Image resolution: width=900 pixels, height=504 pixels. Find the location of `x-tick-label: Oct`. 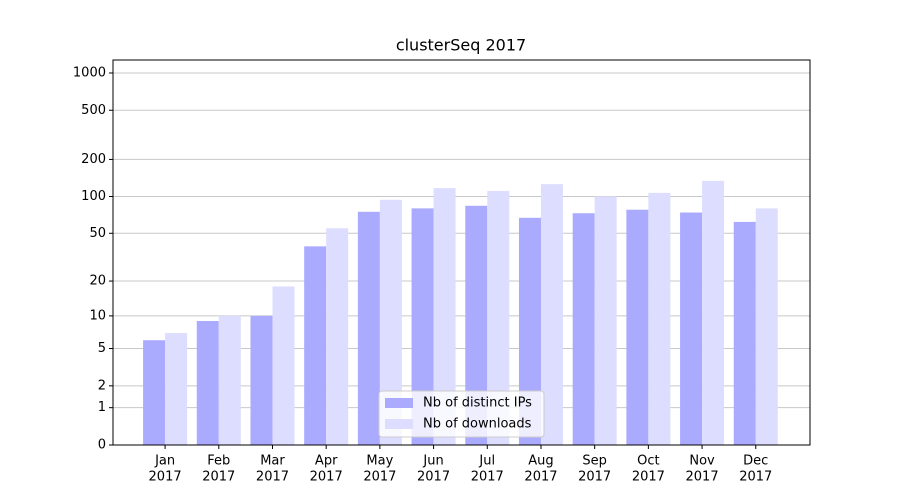

x-tick-label: Oct is located at coordinates (648, 461).